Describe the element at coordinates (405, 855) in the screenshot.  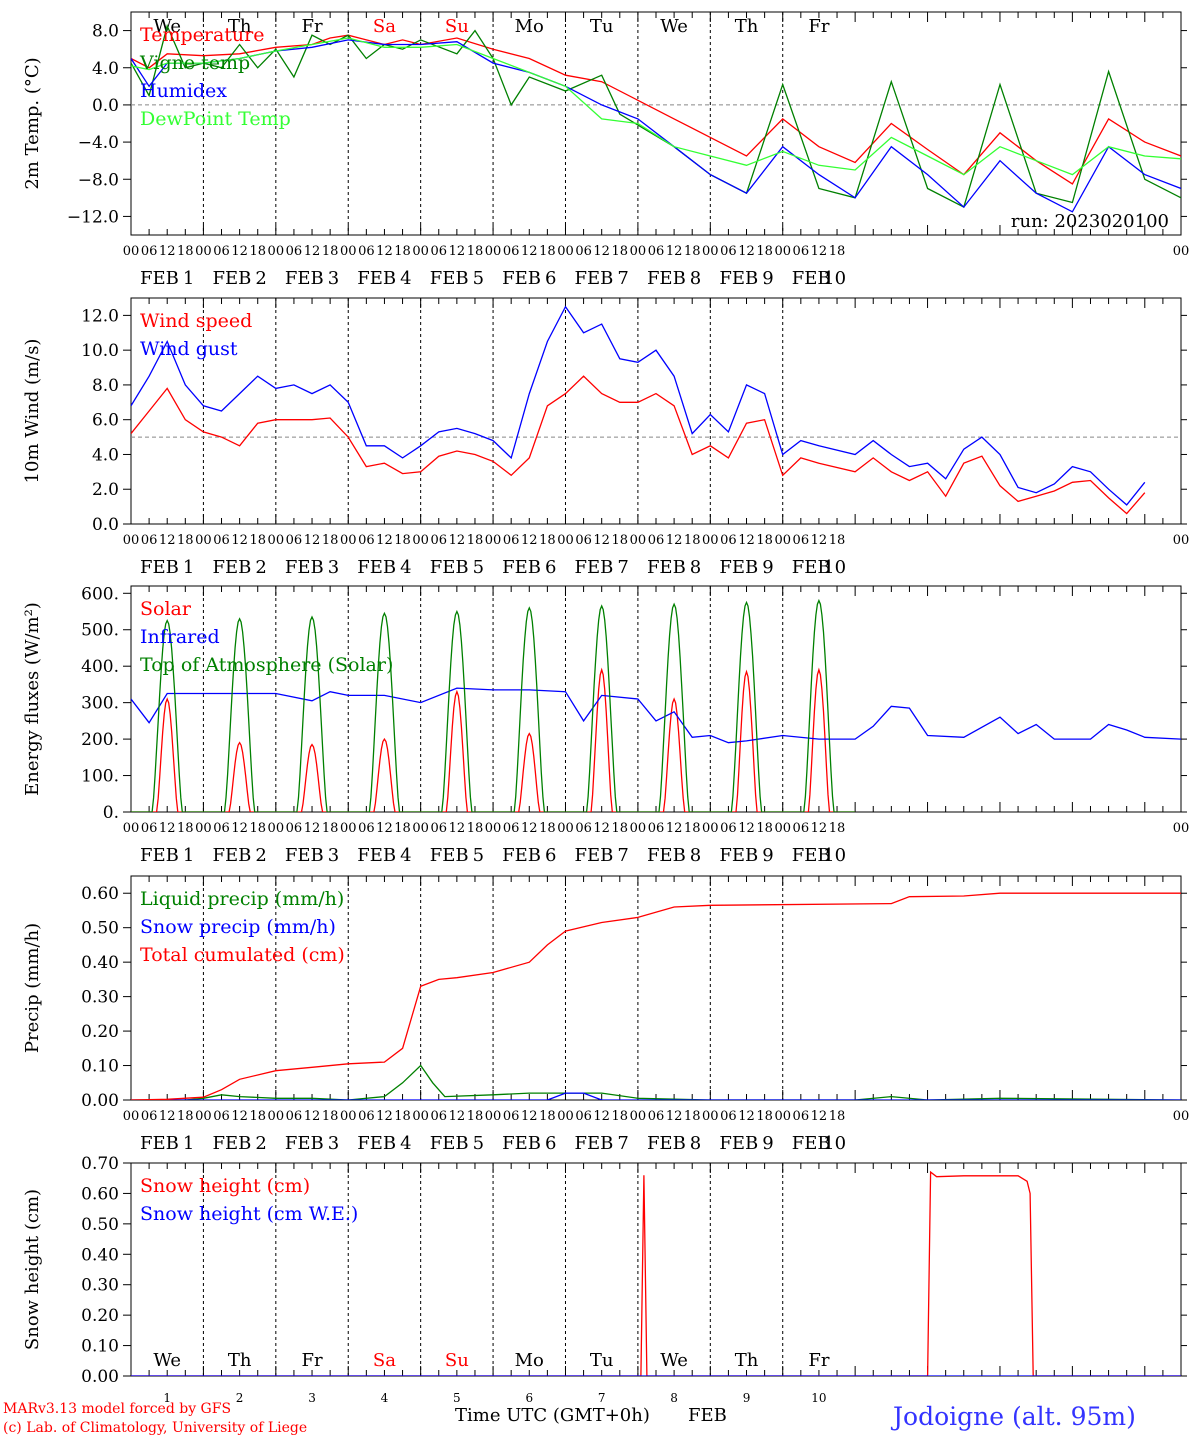
I see `x-day-label: 4` at that location.